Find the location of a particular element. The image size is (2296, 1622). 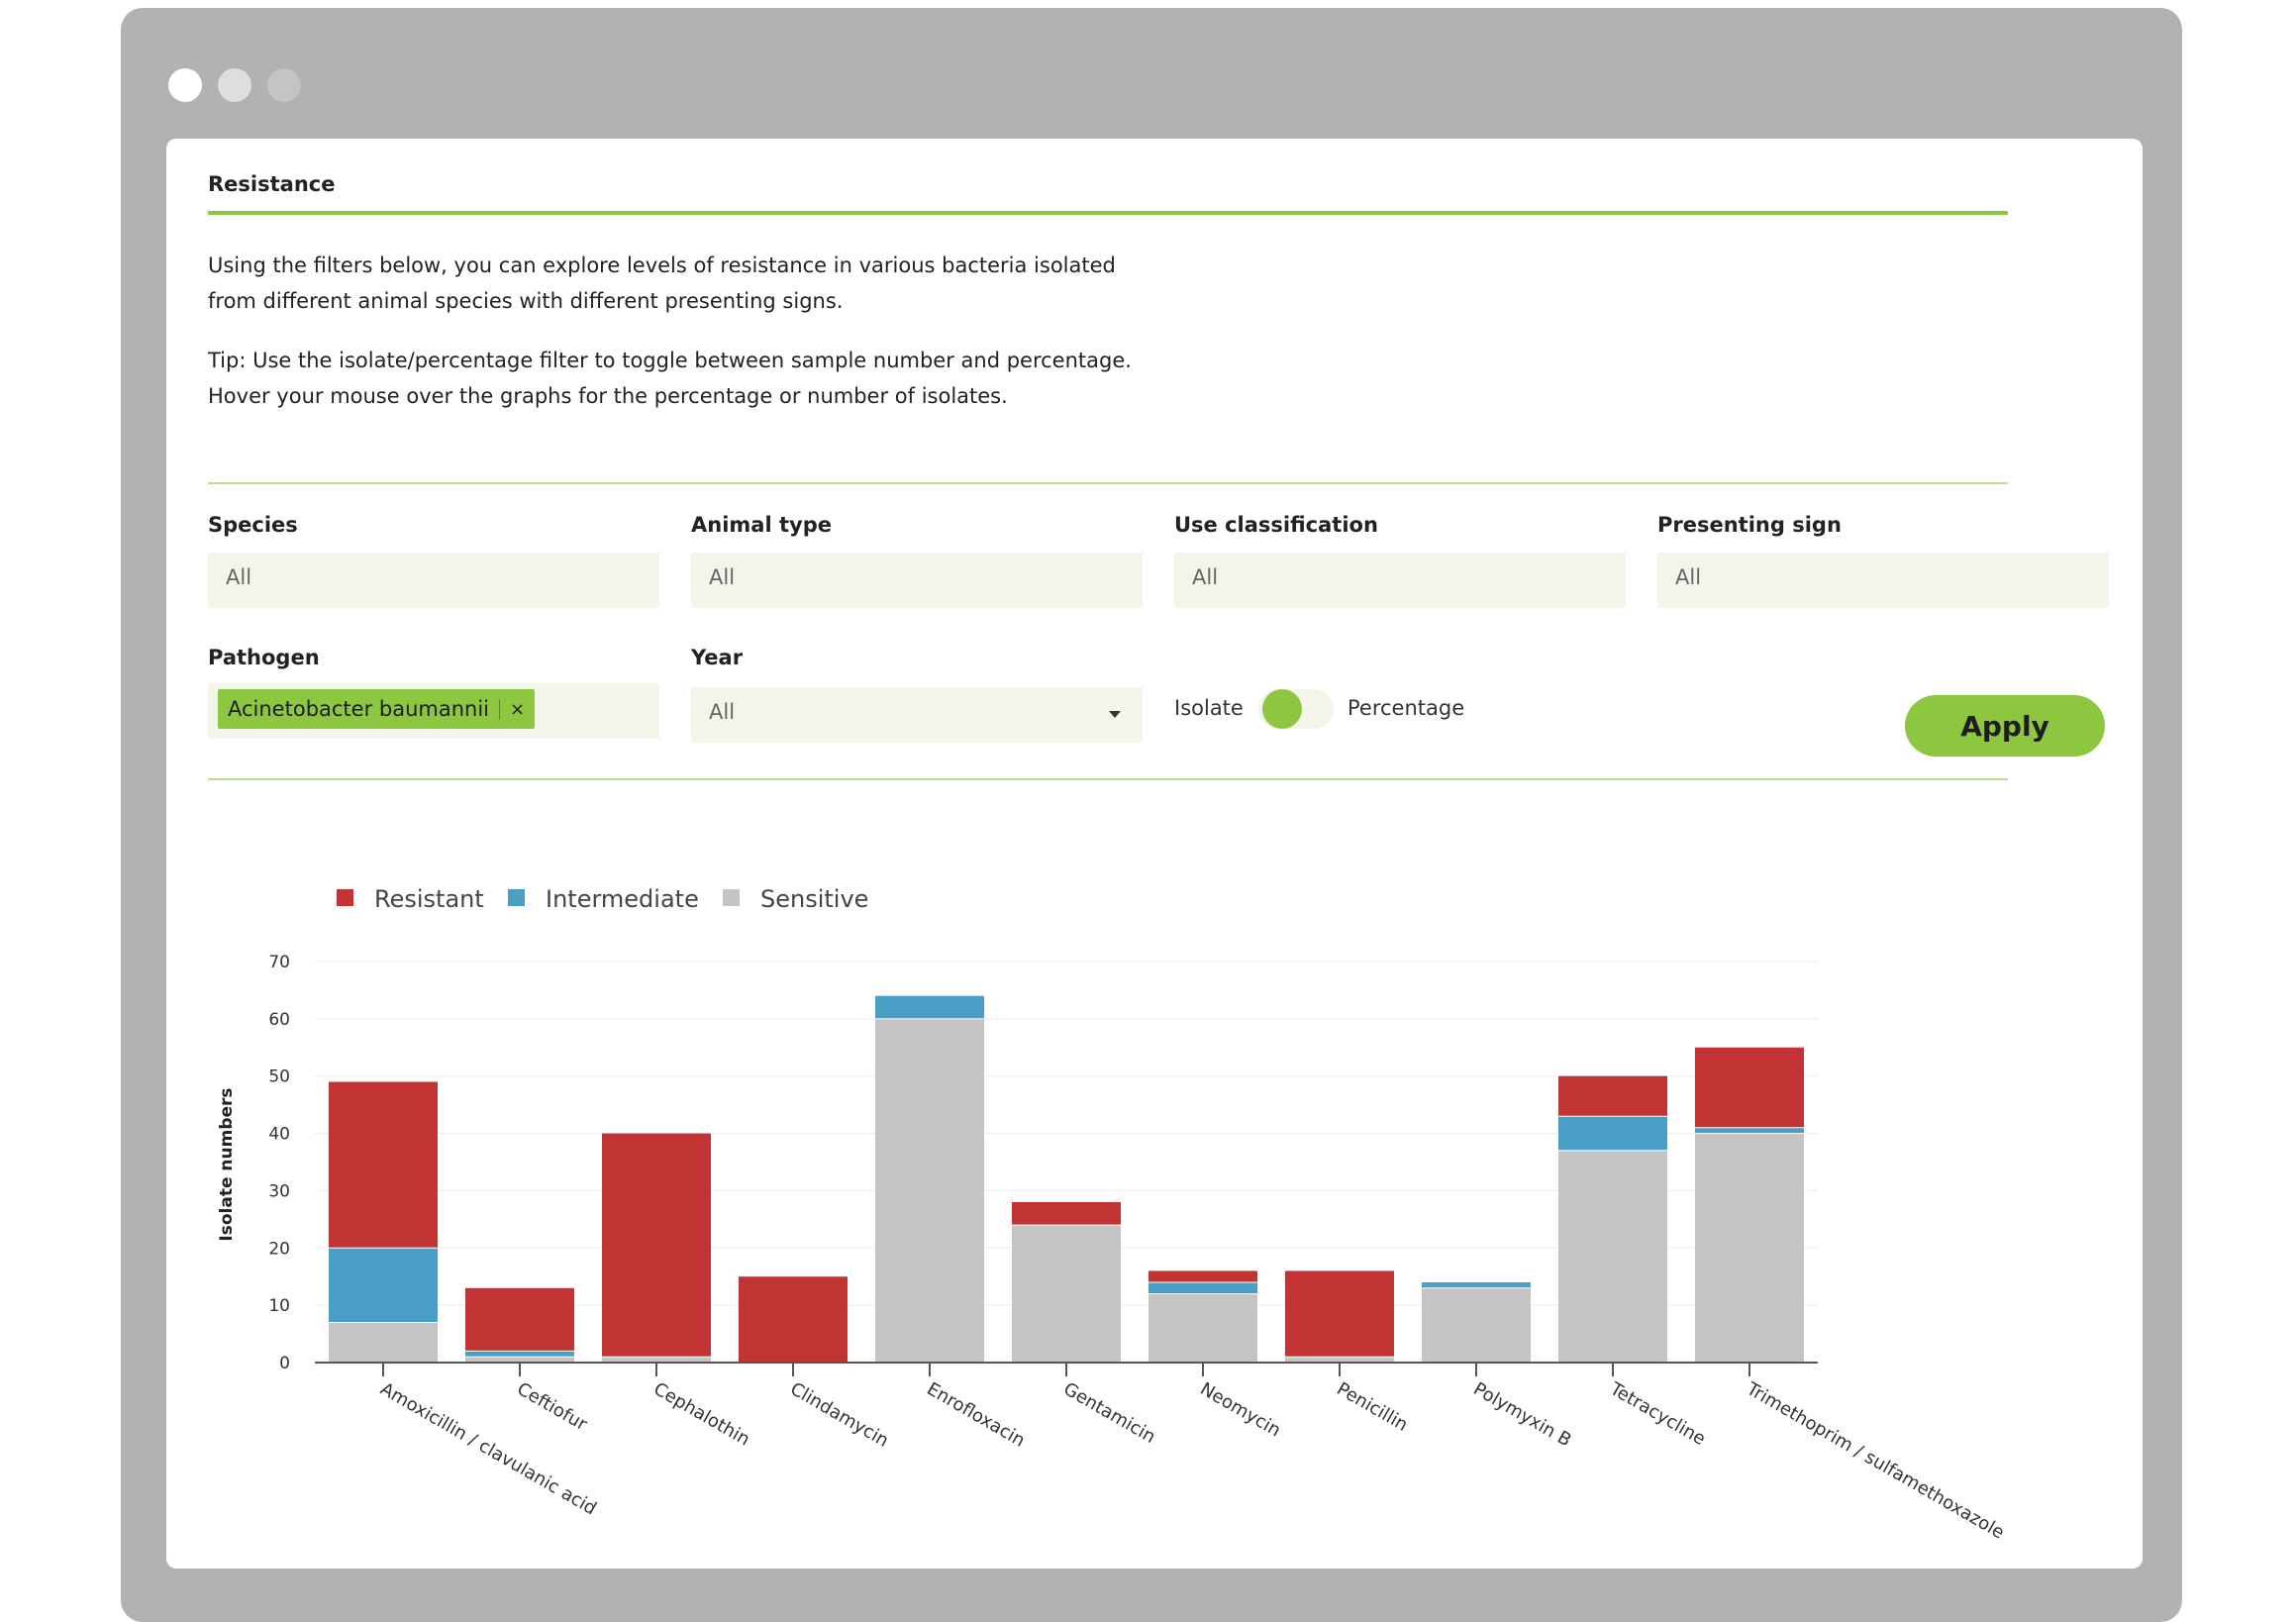

legend-label-sensitive: Sensitive is located at coordinates (814, 899).